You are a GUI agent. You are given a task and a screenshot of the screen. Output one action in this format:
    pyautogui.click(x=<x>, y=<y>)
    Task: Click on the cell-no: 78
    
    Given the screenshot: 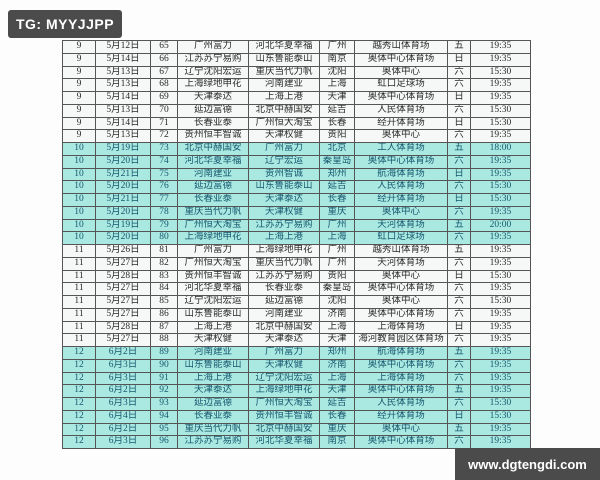 What is the action you would take?
    pyautogui.click(x=164, y=213)
    